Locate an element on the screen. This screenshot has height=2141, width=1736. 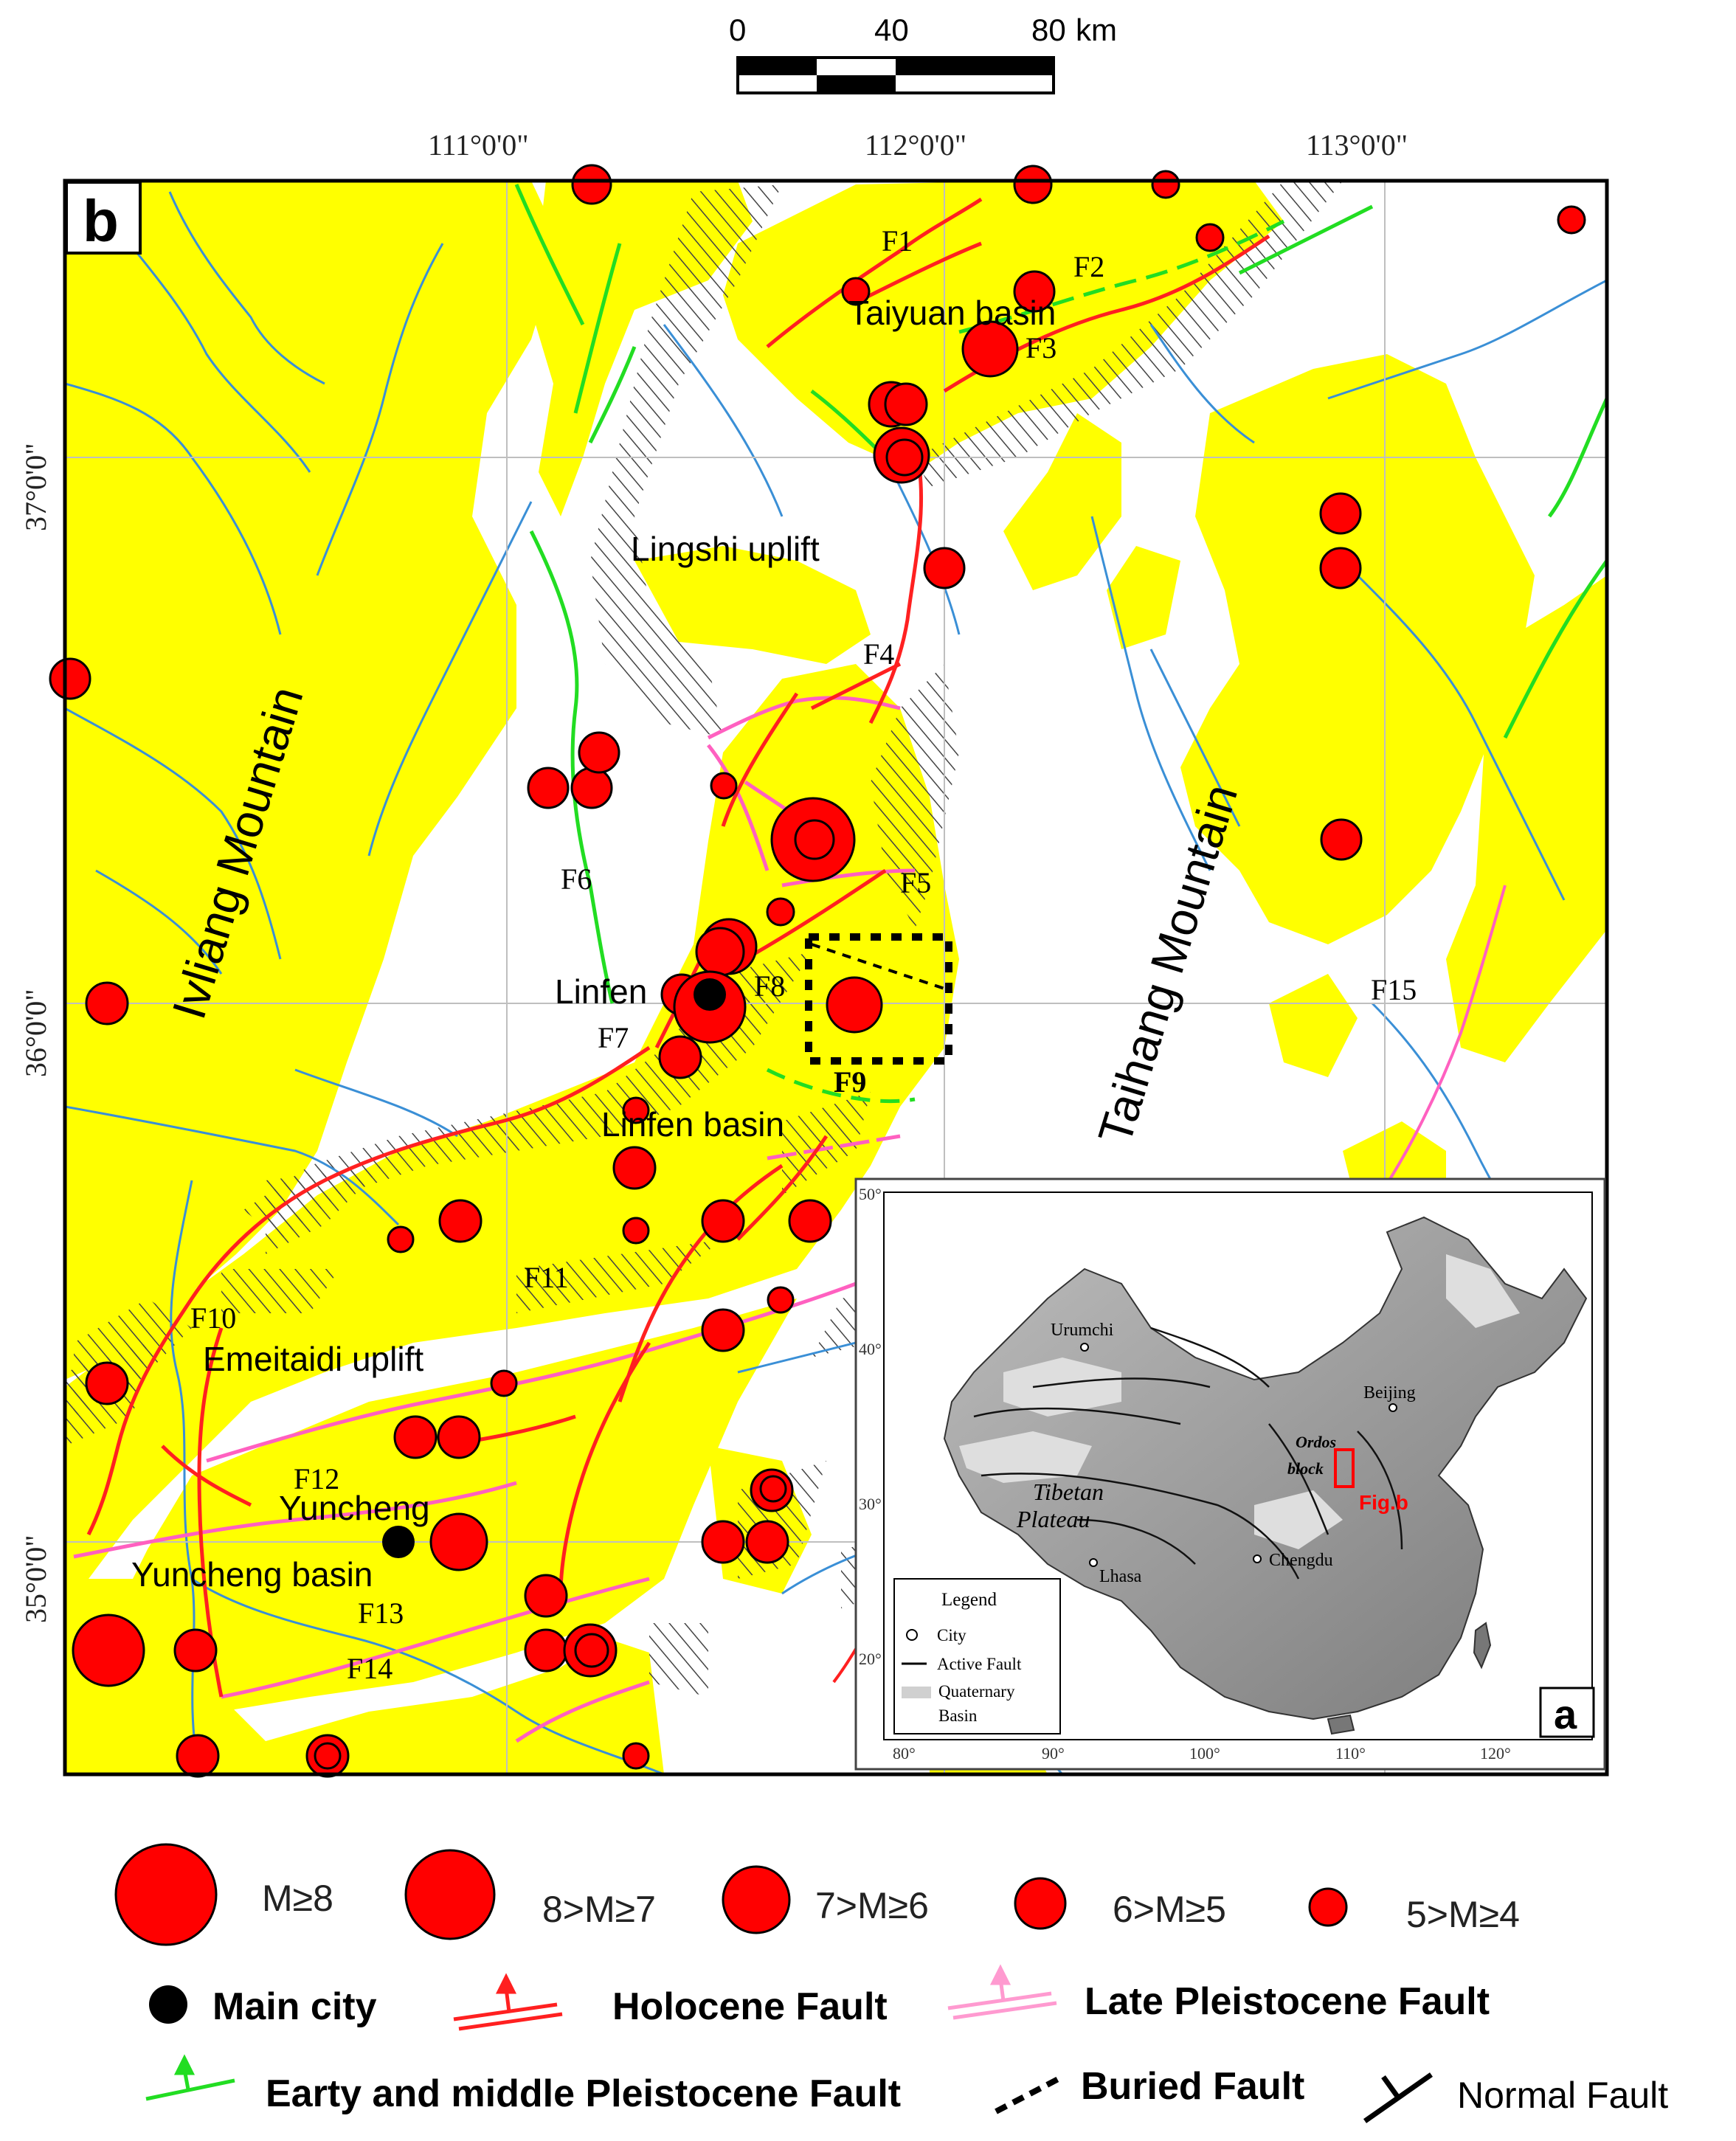
panel-label: b is located at coordinates (101, 221).